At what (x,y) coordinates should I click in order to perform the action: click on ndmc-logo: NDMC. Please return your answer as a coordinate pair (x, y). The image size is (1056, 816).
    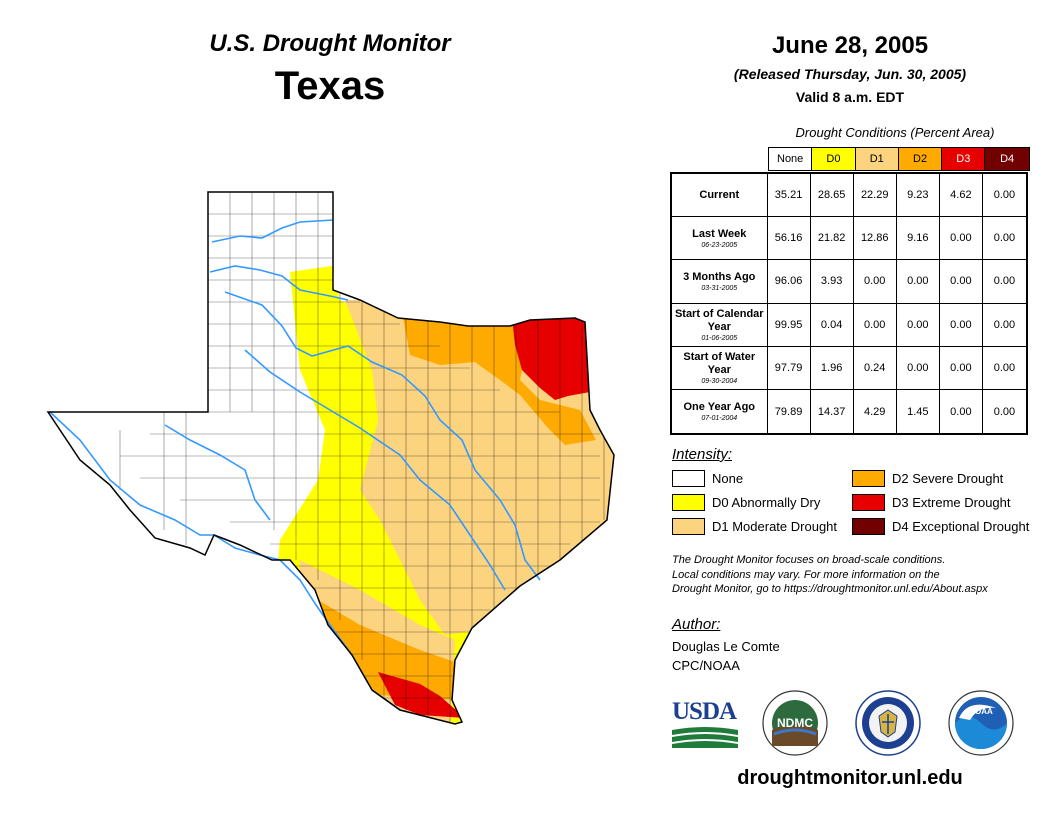
    Looking at the image, I should click on (795, 723).